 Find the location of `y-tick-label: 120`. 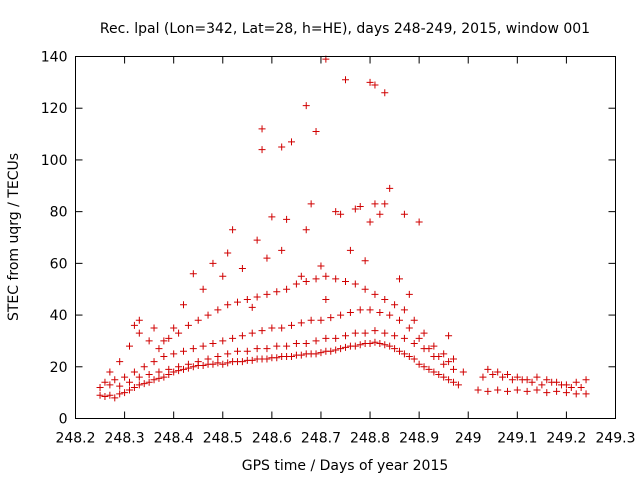

y-tick-label: 120 is located at coordinates (54, 109).